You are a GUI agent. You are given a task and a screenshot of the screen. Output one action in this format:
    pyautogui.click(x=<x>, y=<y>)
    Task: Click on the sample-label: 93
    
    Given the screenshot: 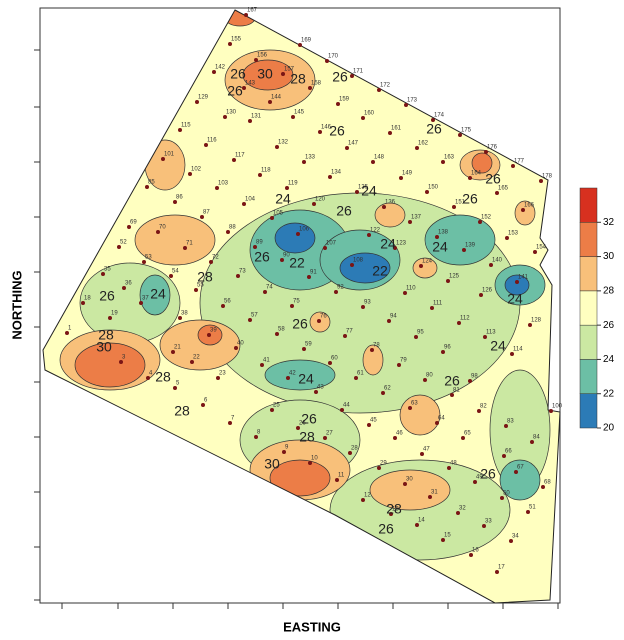 What is the action you would take?
    pyautogui.click(x=367, y=303)
    